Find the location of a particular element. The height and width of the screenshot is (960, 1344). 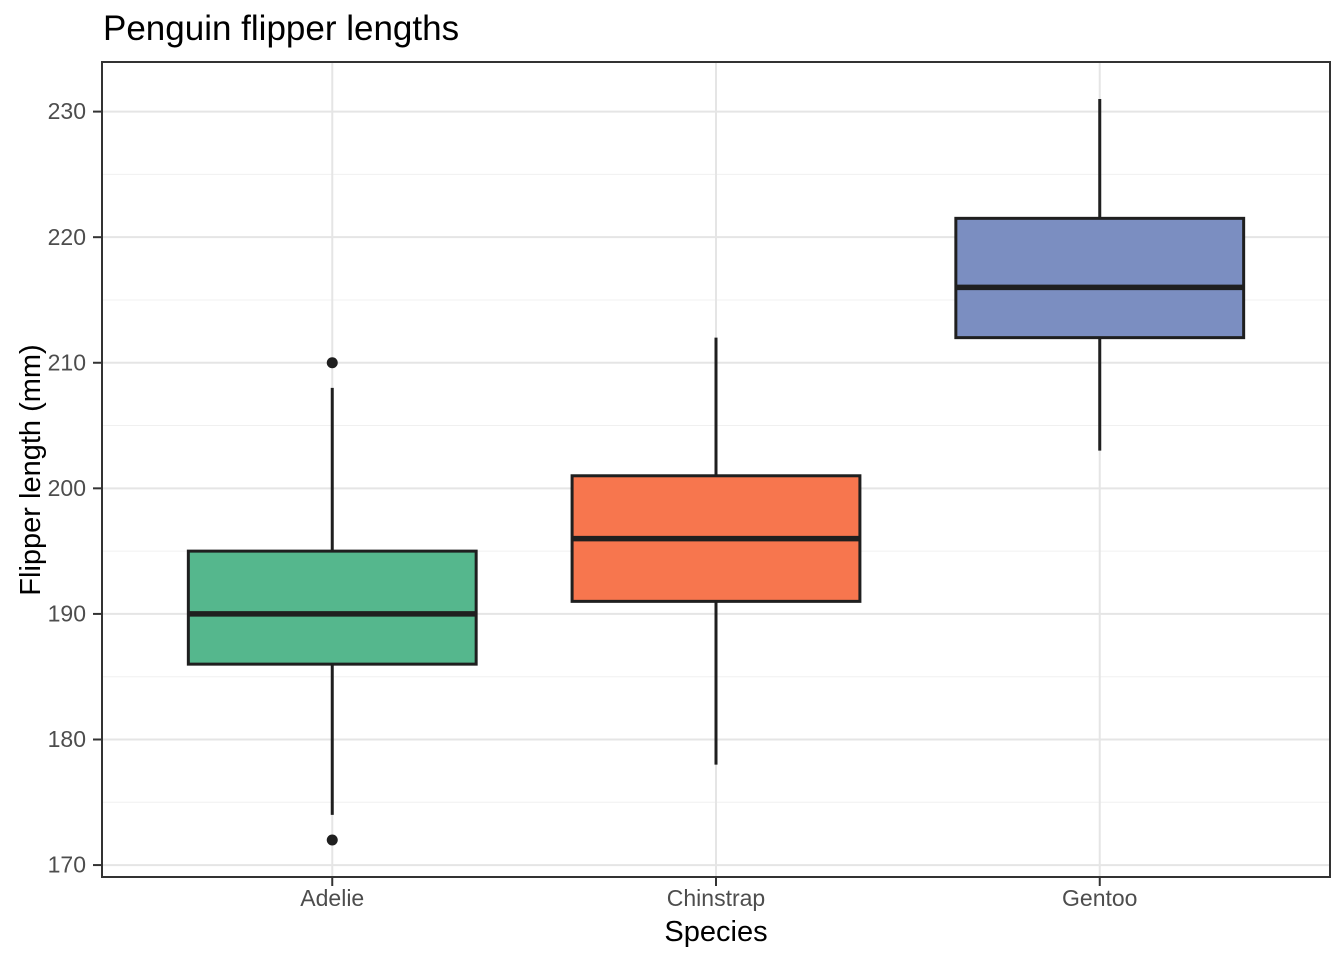

y-tick-label: 180 is located at coordinates (67, 739).